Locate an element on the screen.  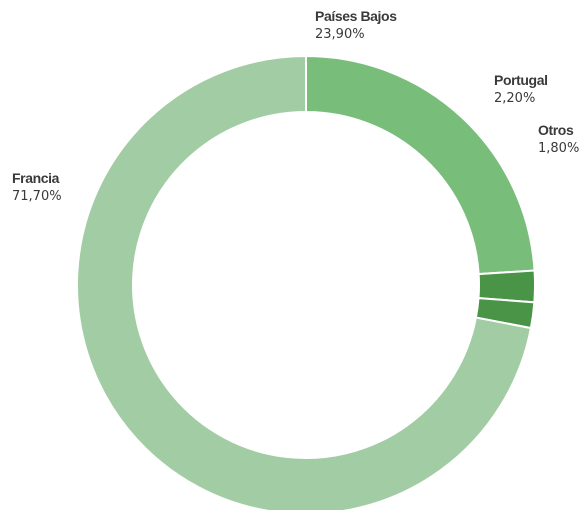
label-value-paises-bajos: 23,90% is located at coordinates (340, 35).